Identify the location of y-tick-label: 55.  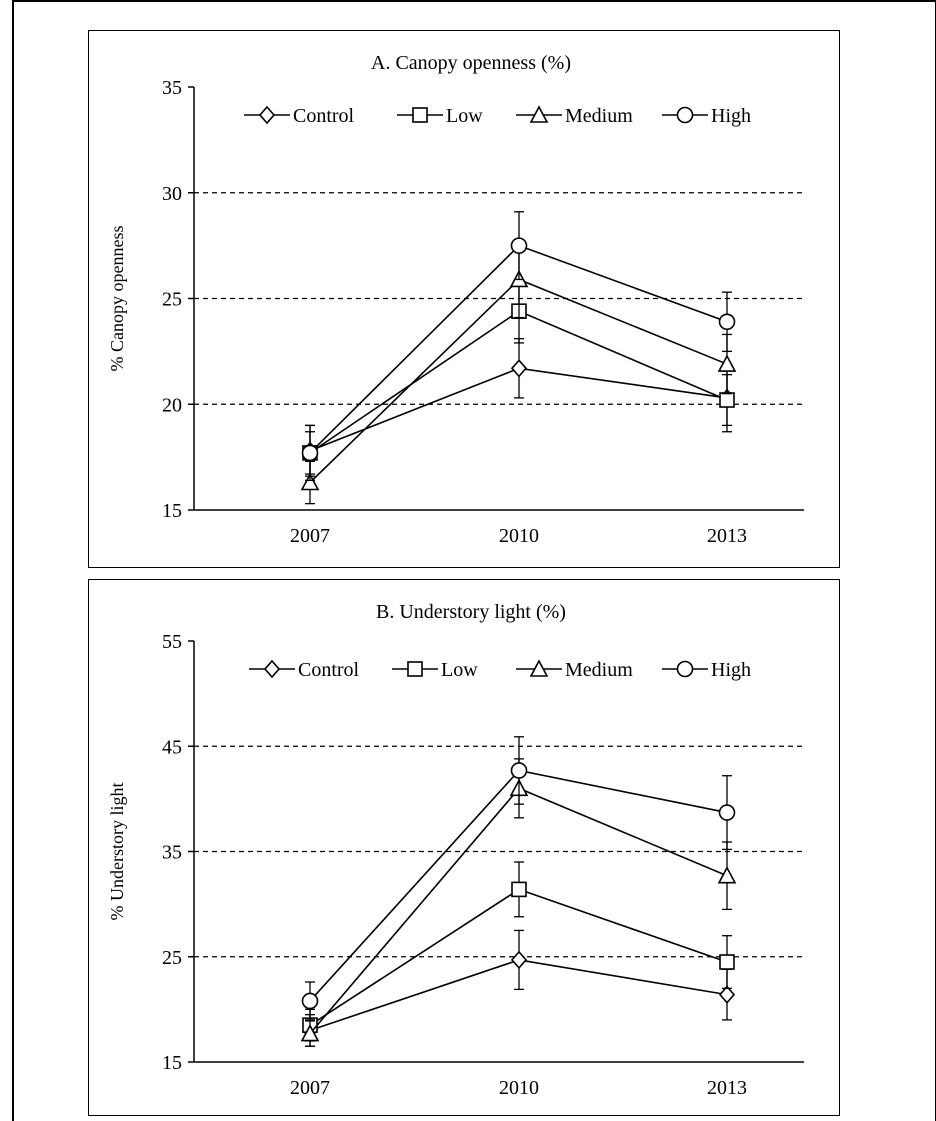
(172, 642).